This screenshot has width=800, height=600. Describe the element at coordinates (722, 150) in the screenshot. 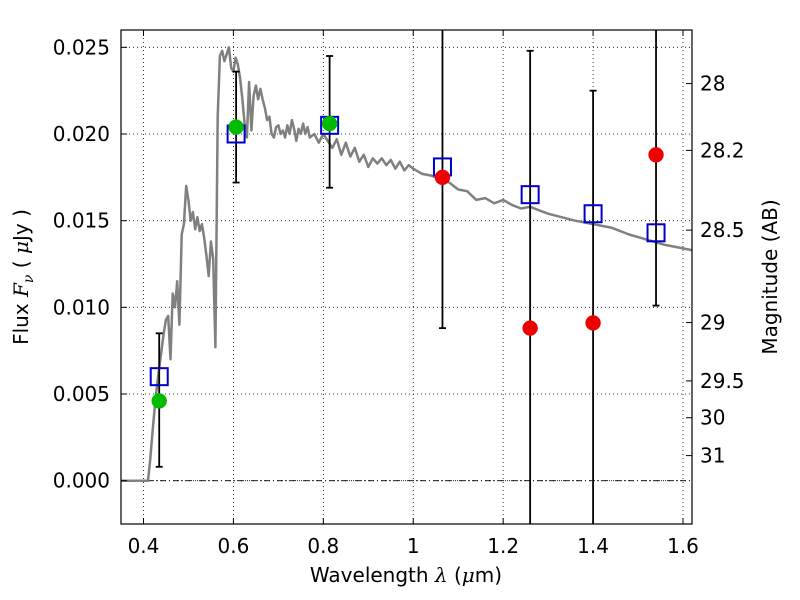

I see `y2-tick-label: 28.2` at that location.